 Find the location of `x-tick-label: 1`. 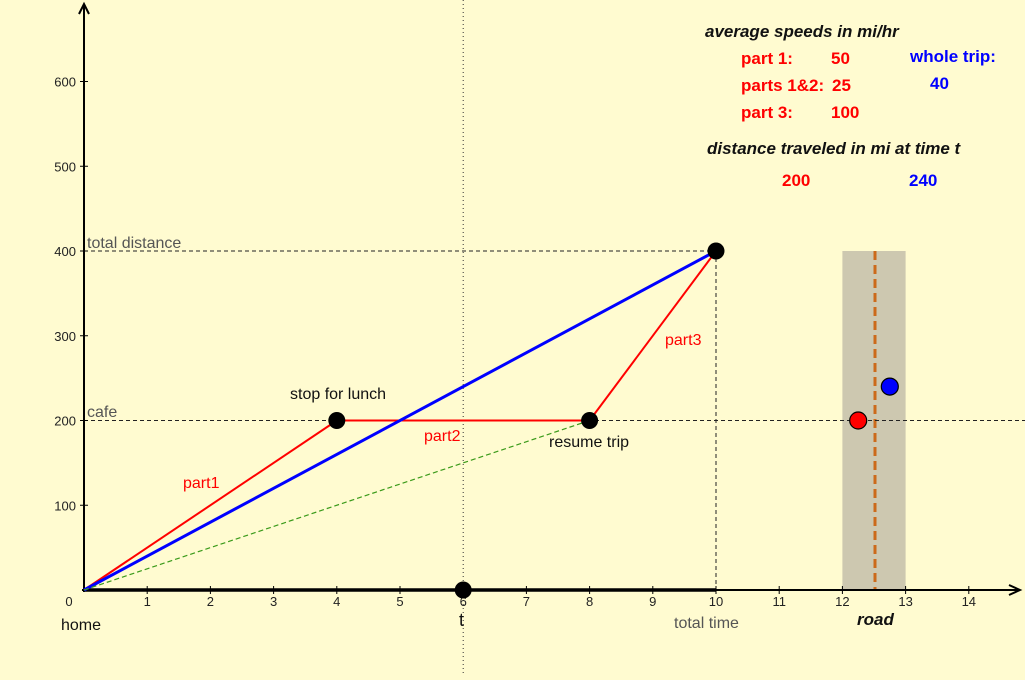

x-tick-label: 1 is located at coordinates (147, 601).